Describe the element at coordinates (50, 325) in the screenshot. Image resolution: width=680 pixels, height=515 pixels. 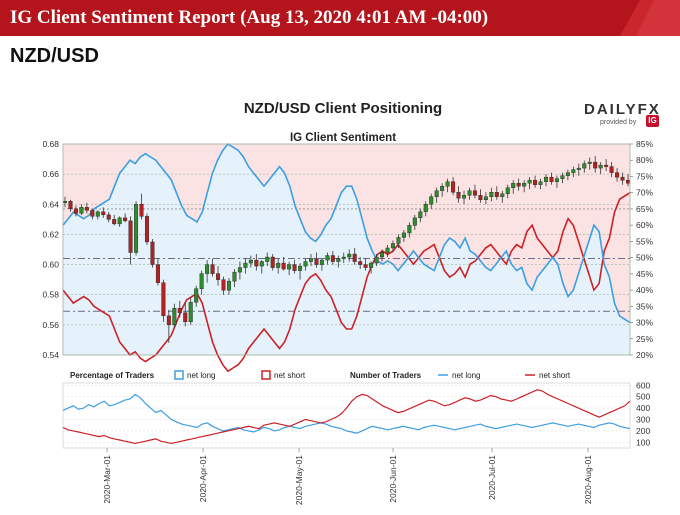
I see `y-left-tick-label: 0.56` at that location.